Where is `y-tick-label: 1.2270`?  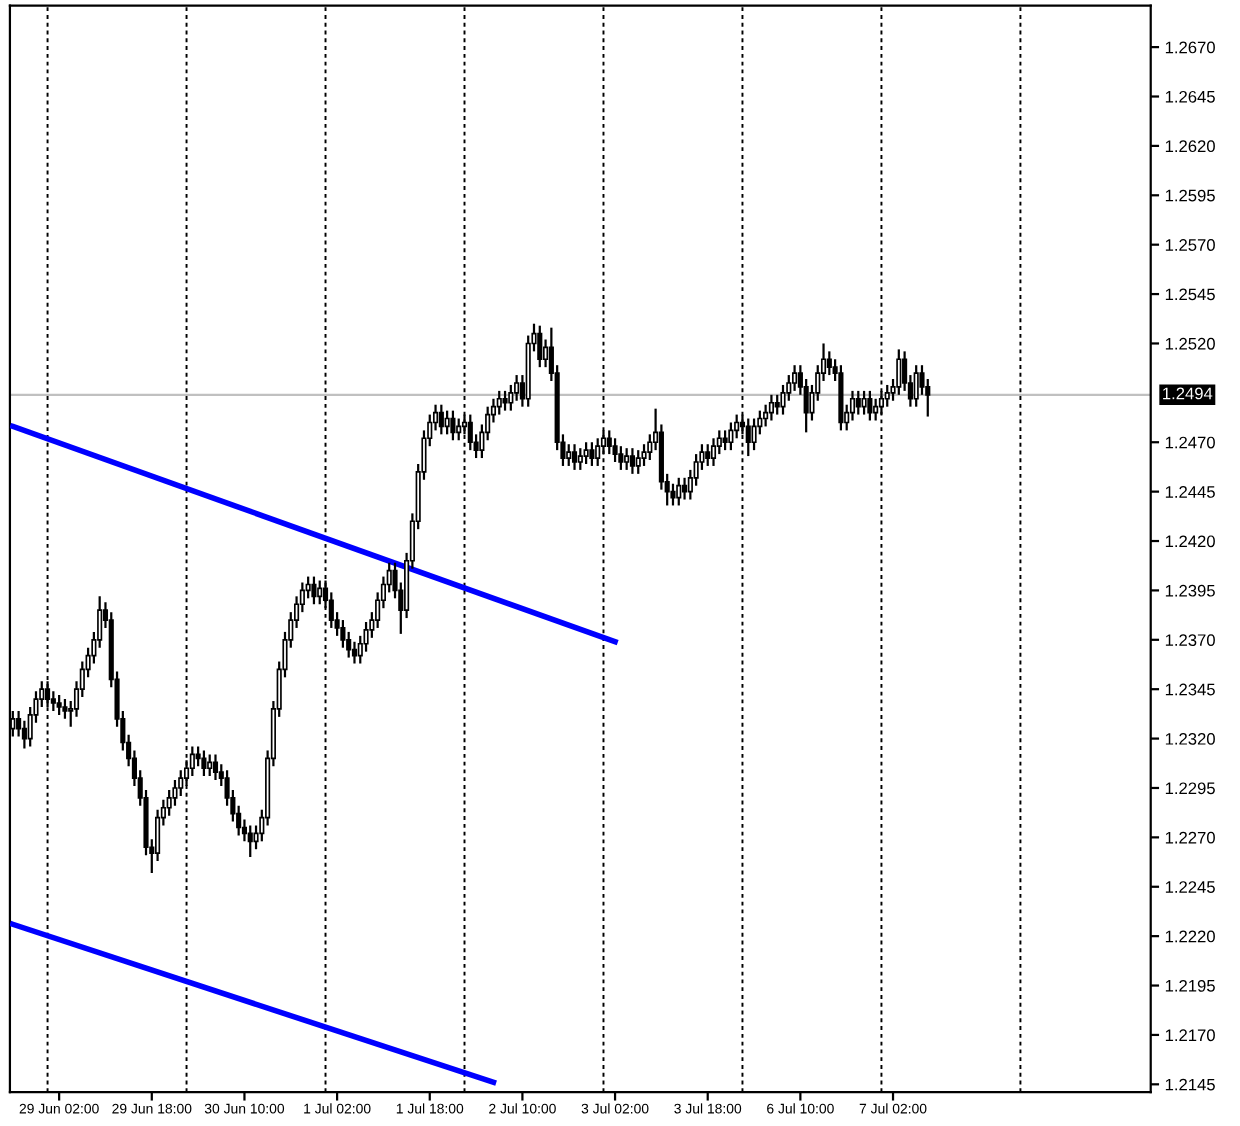 y-tick-label: 1.2270 is located at coordinates (1190, 837).